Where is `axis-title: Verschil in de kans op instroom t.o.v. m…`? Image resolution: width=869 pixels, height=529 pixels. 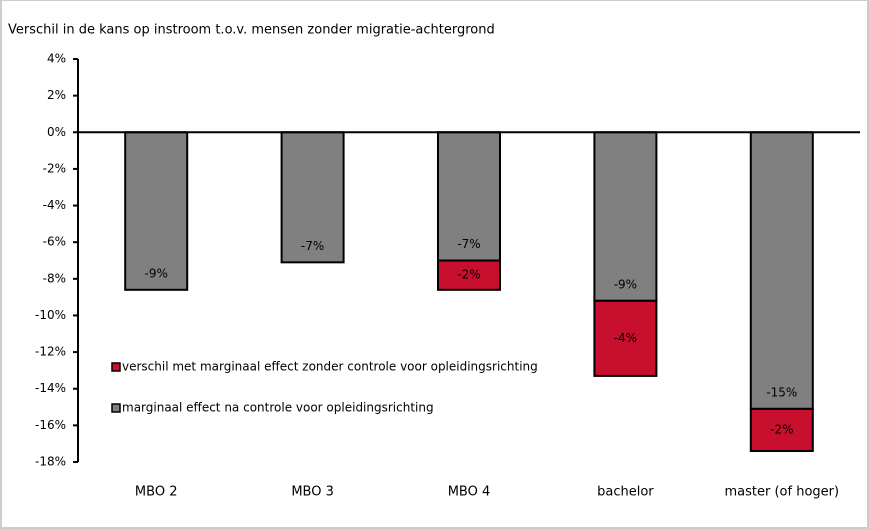
axis-title: Verschil in de kans op instroom t.o.v. m… is located at coordinates (251, 30).